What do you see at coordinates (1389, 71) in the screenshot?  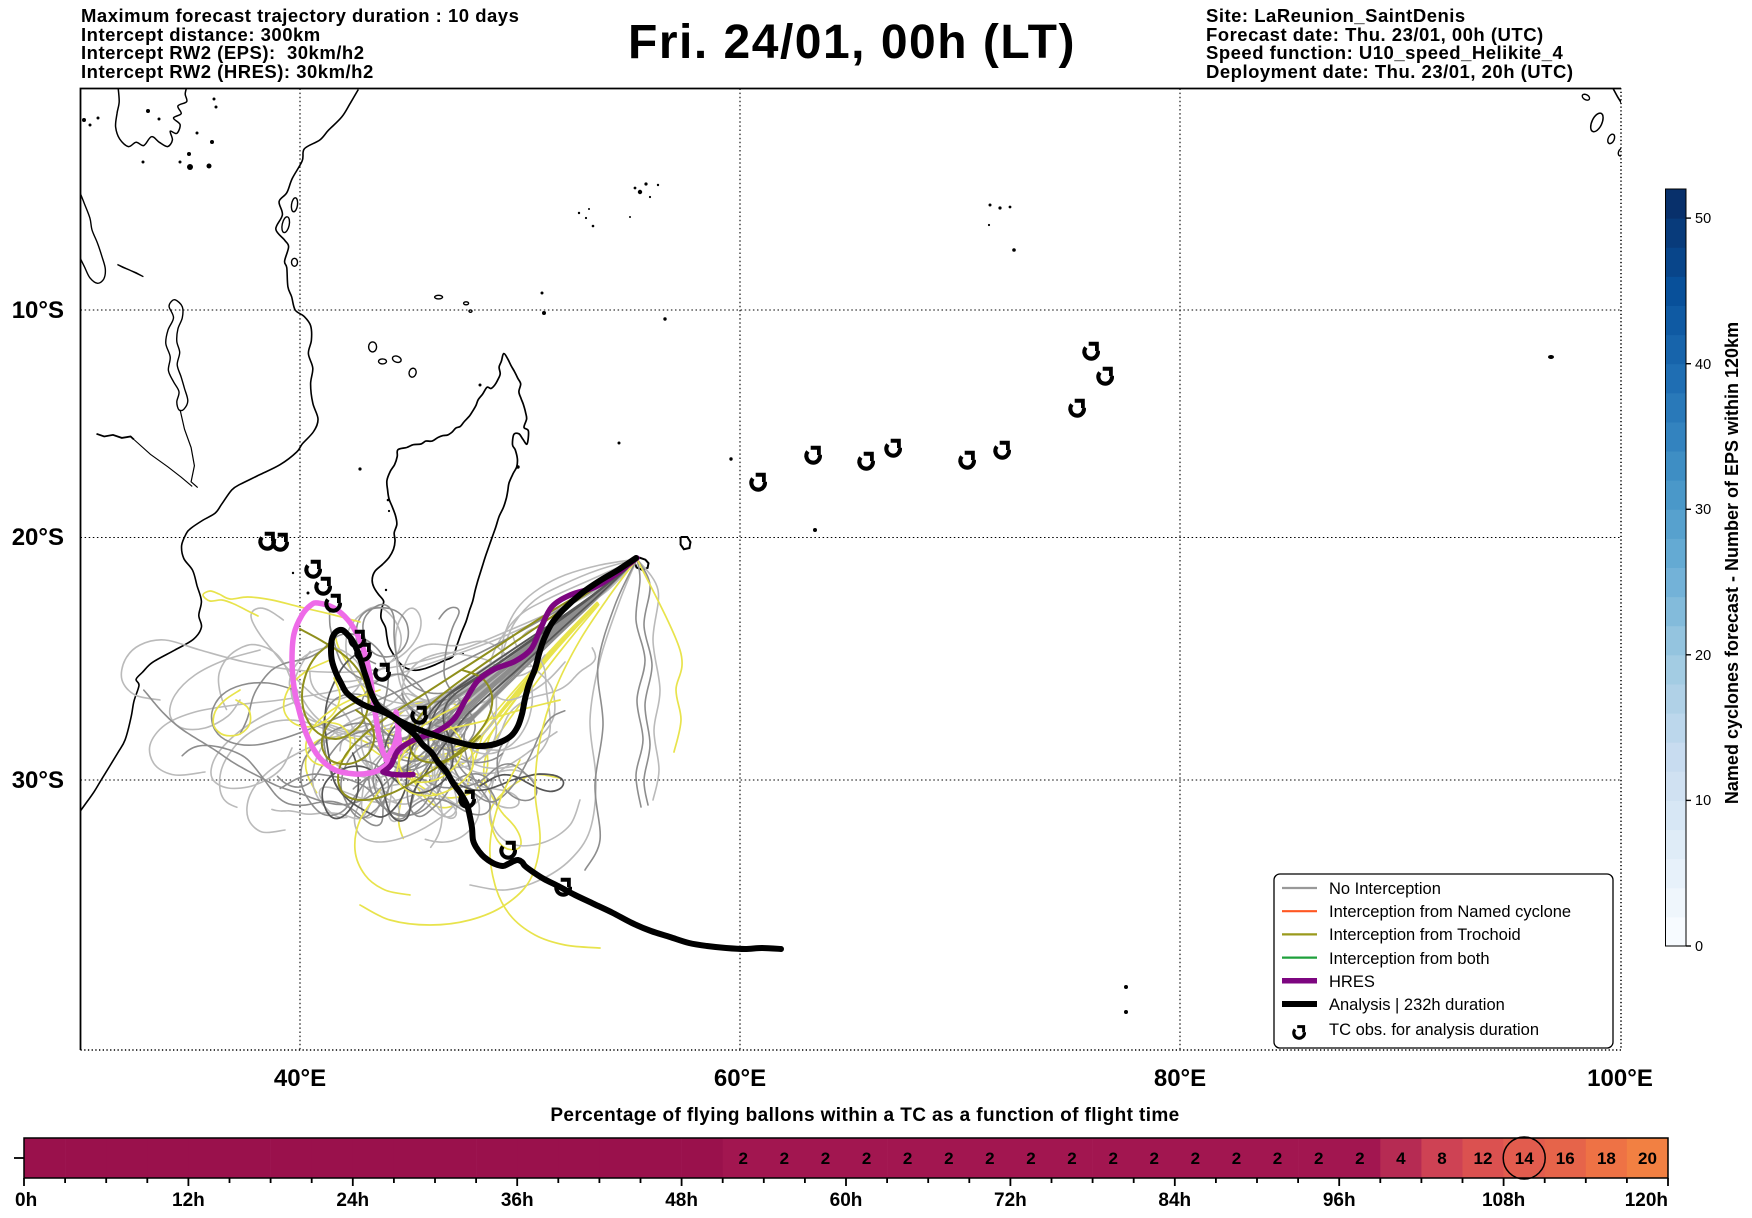 I see `svg-text:Deployment date: Thu. 23/01, 2: Deployment date: Thu. 23/01, 20h (UTC)` at bounding box center [1389, 71].